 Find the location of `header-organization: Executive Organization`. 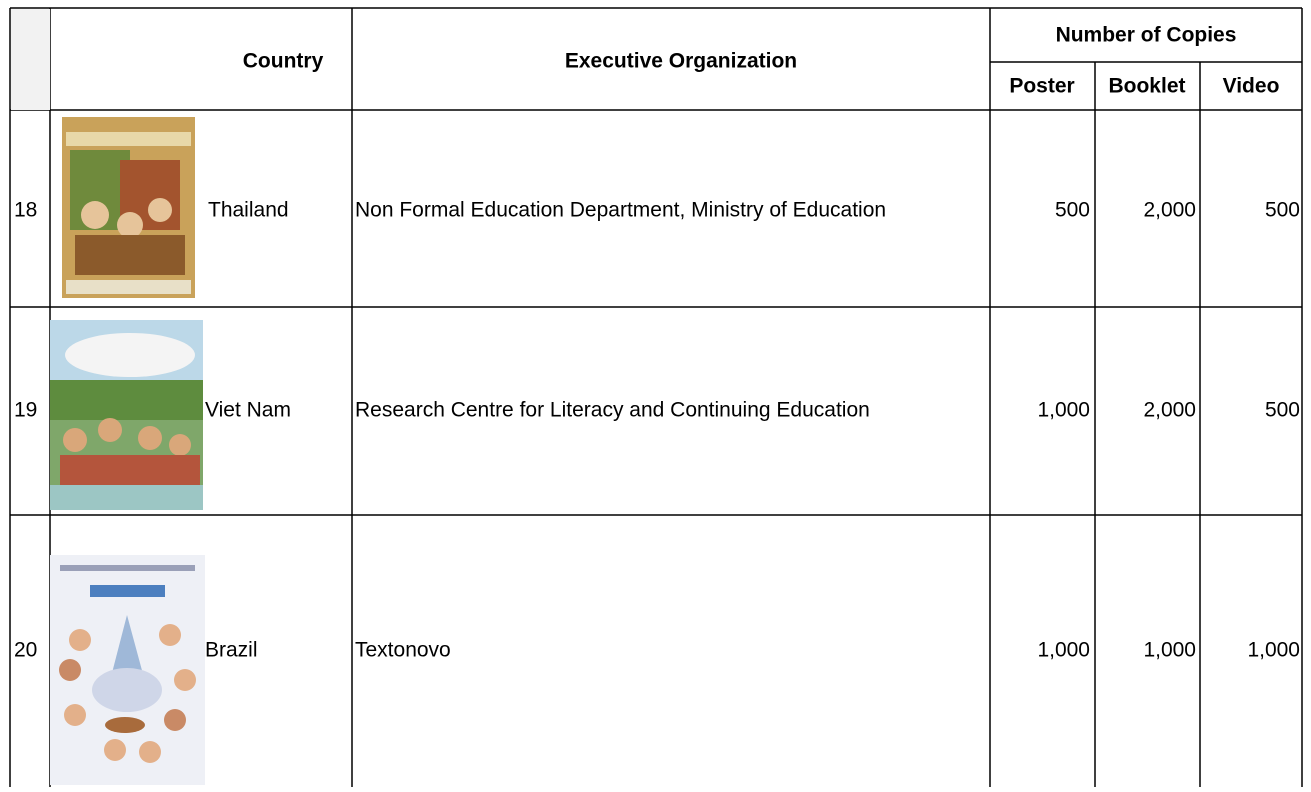

header-organization: Executive Organization is located at coordinates (681, 61).